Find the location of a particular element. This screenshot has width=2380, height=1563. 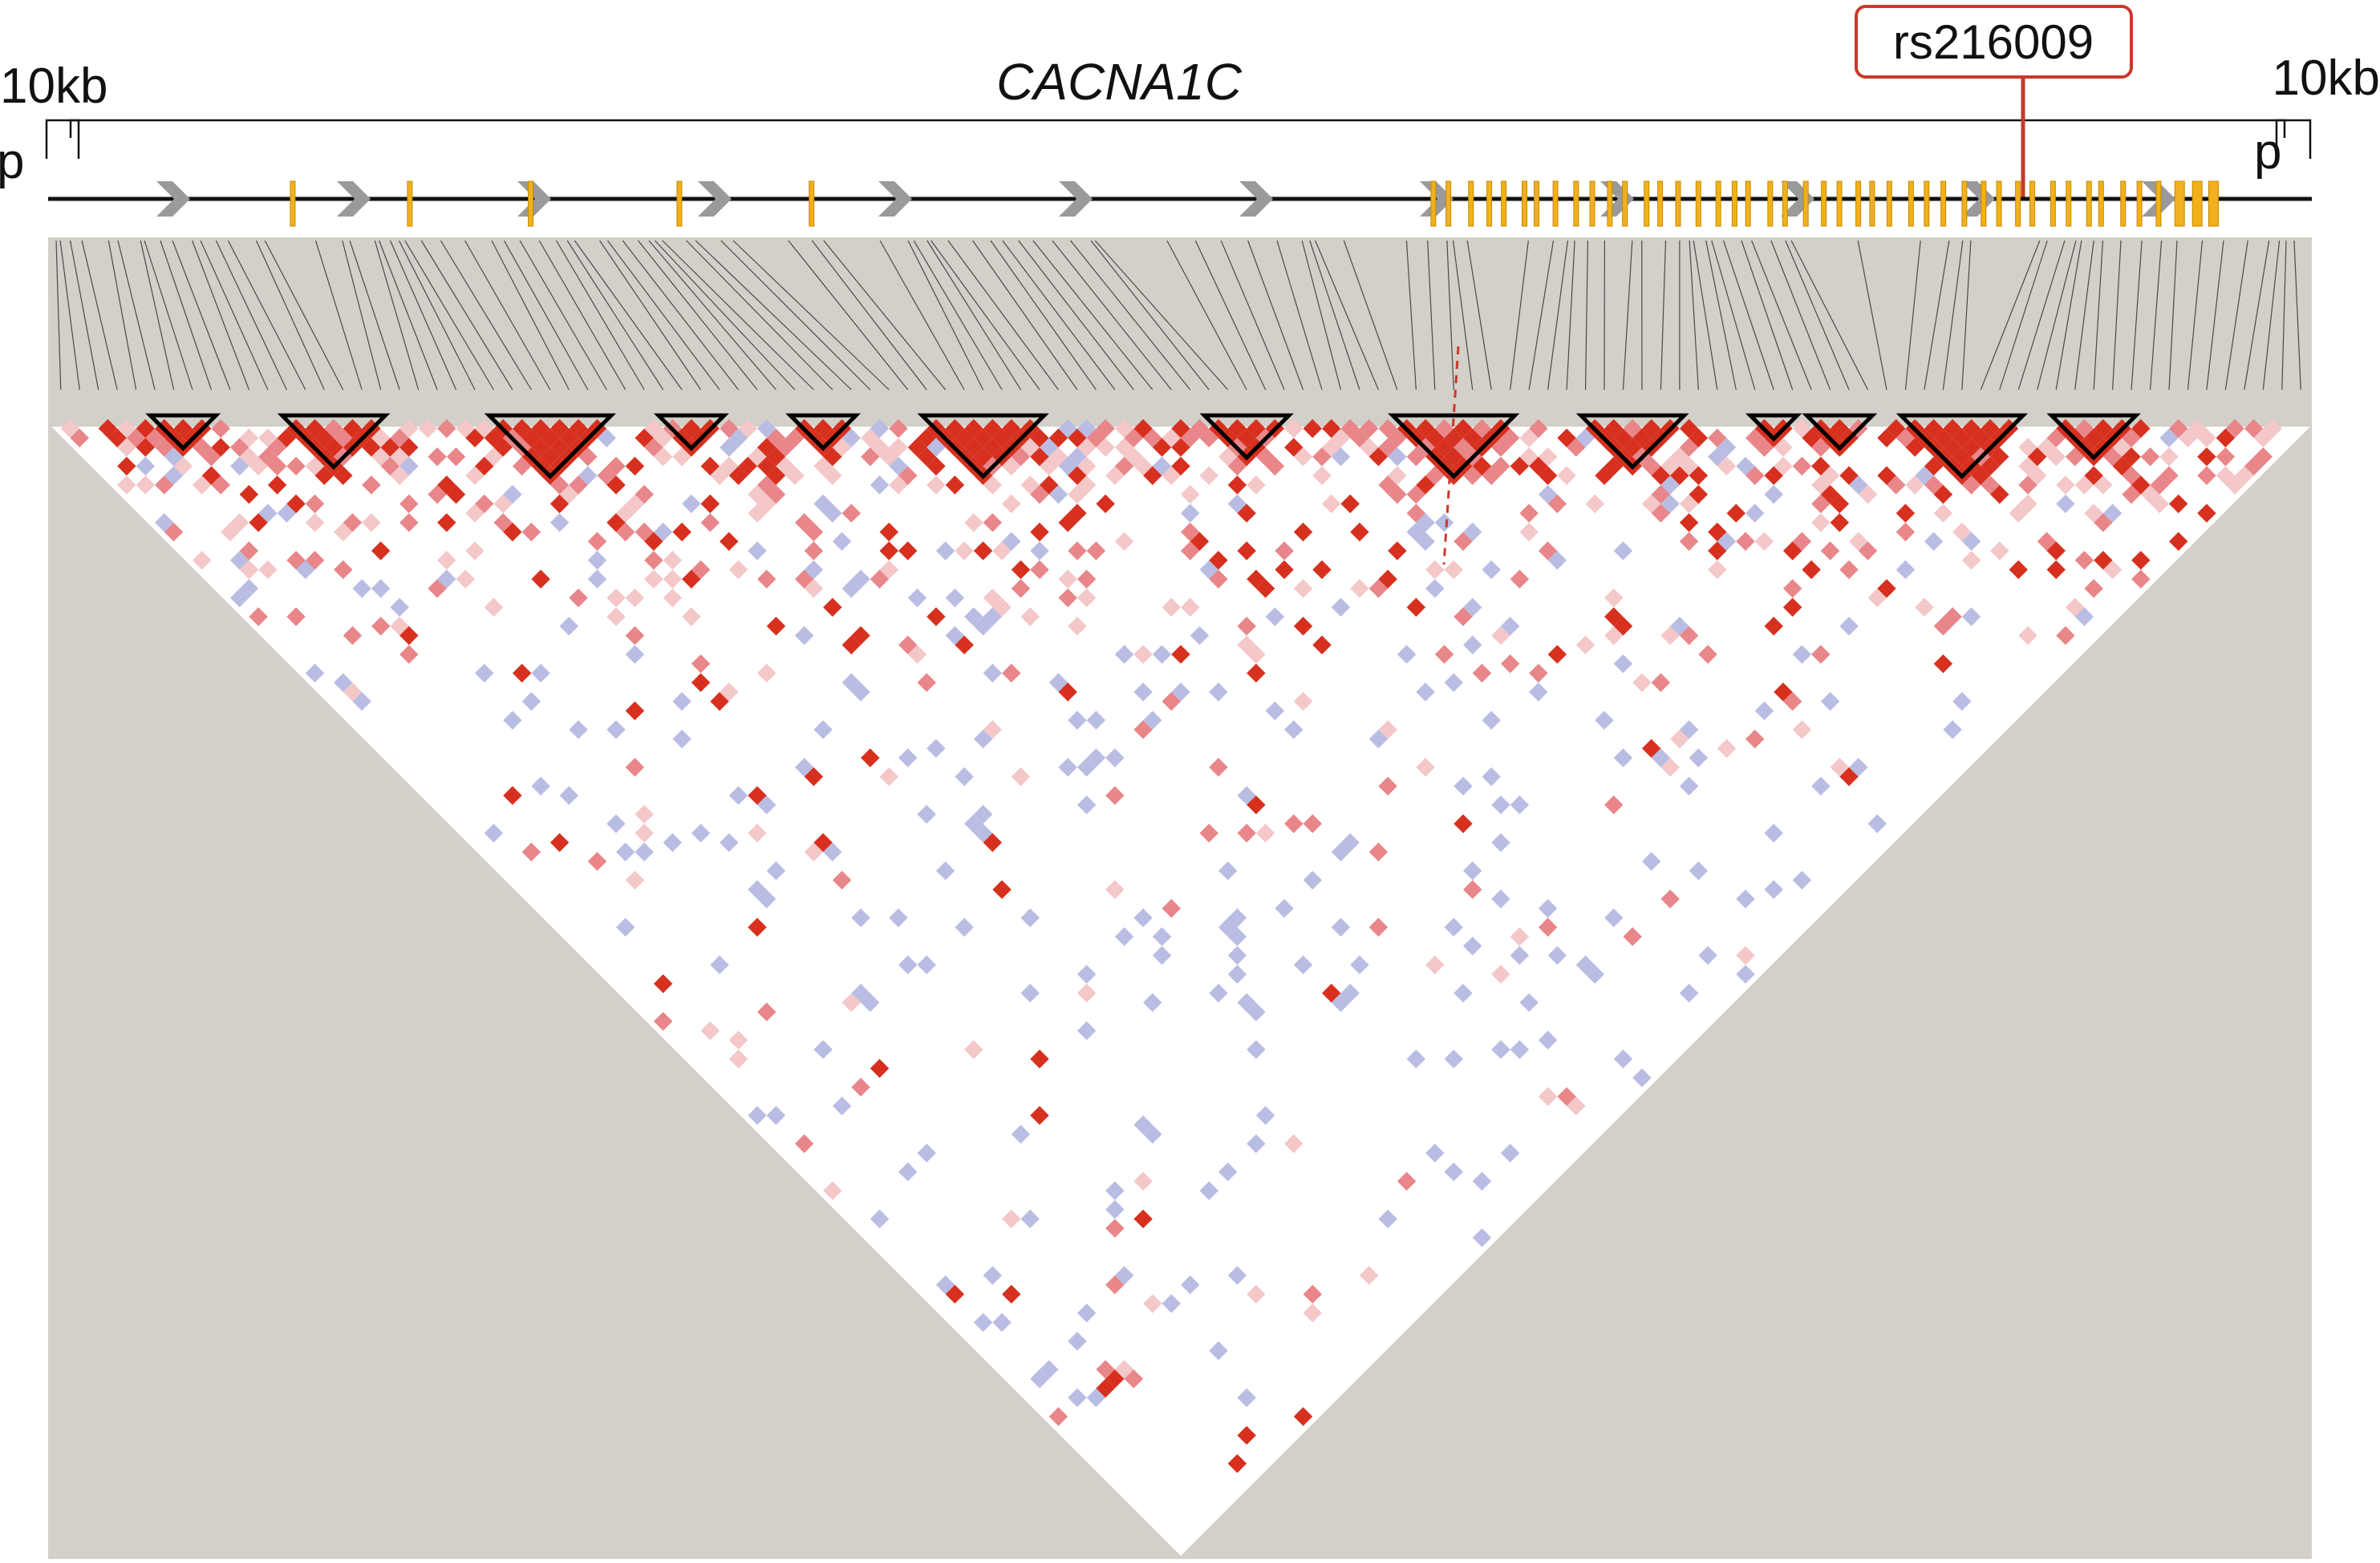

snp-callout-label: rs216009 is located at coordinates (1994, 42).